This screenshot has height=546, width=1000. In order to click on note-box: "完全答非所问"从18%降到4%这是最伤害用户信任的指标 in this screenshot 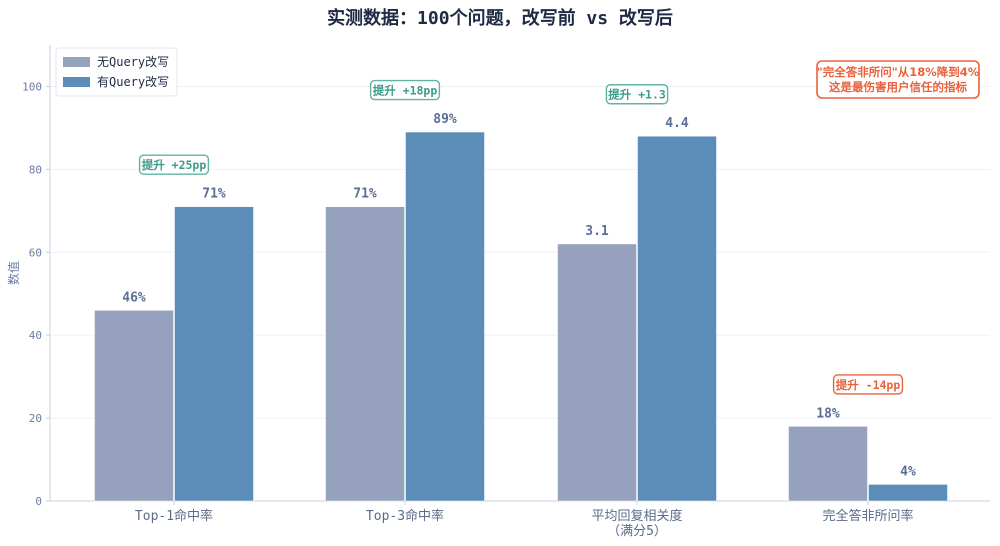, I will do `click(898, 79)`.